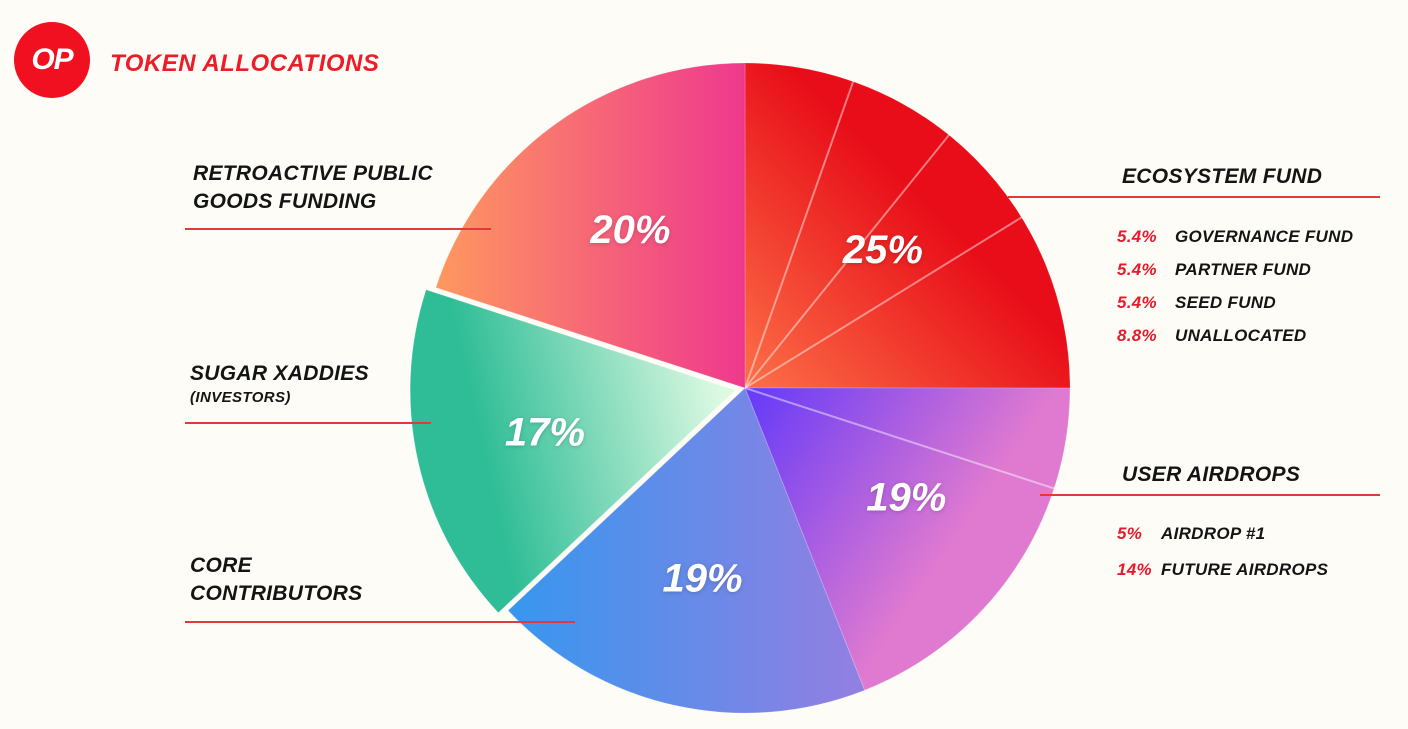 The width and height of the screenshot is (1408, 729). Describe the element at coordinates (1137, 335) in the screenshot. I see `breakdown-pct: 8.8%` at that location.